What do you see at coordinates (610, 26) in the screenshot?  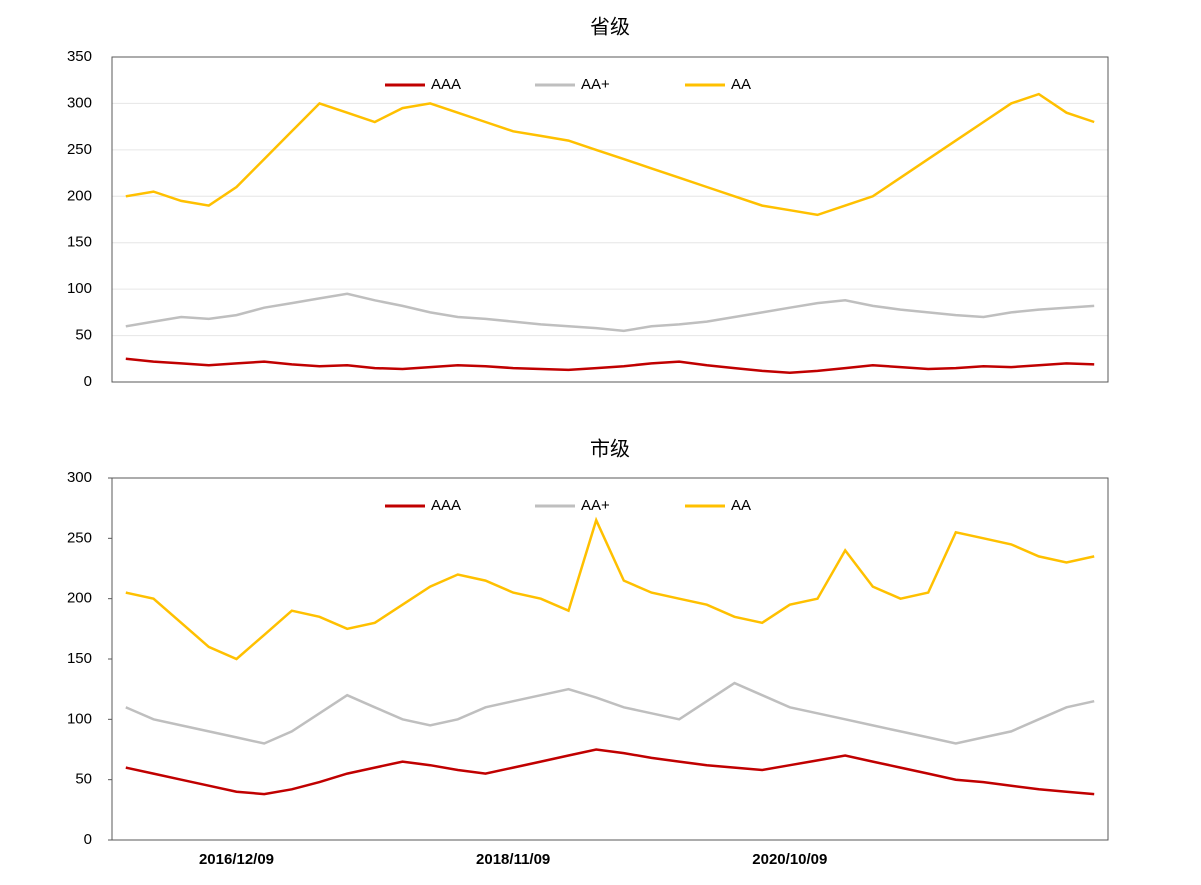 I see `chart-title: 省级` at bounding box center [610, 26].